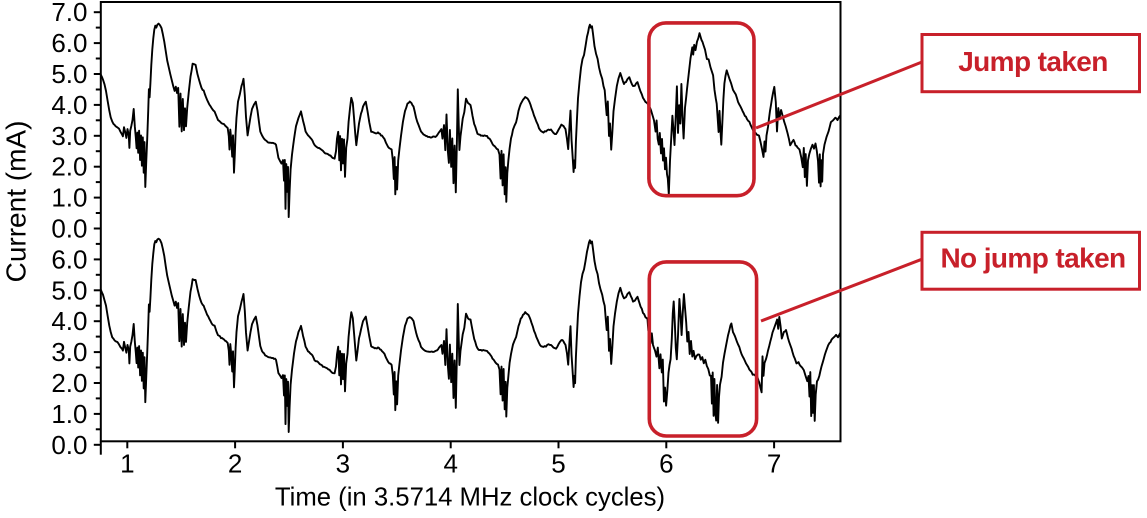 The width and height of the screenshot is (1147, 518). I want to click on svg-text: Jump taken, so click(1033, 61).